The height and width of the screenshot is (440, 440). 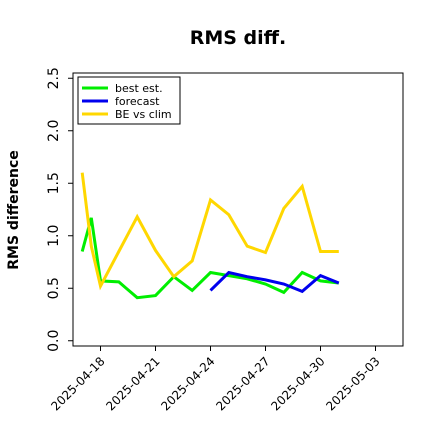 I want to click on x-tick-label: 2025-05-03, so click(x=352, y=383).